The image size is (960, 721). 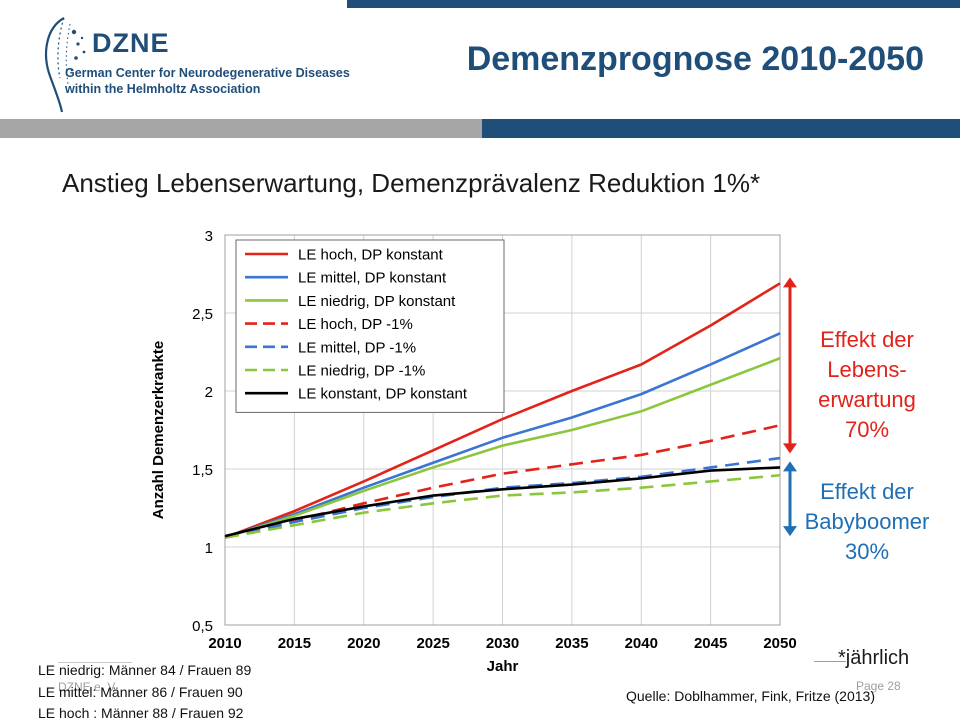 I want to click on slide-title: Demenzprognose 2010-2050, so click(x=695, y=59).